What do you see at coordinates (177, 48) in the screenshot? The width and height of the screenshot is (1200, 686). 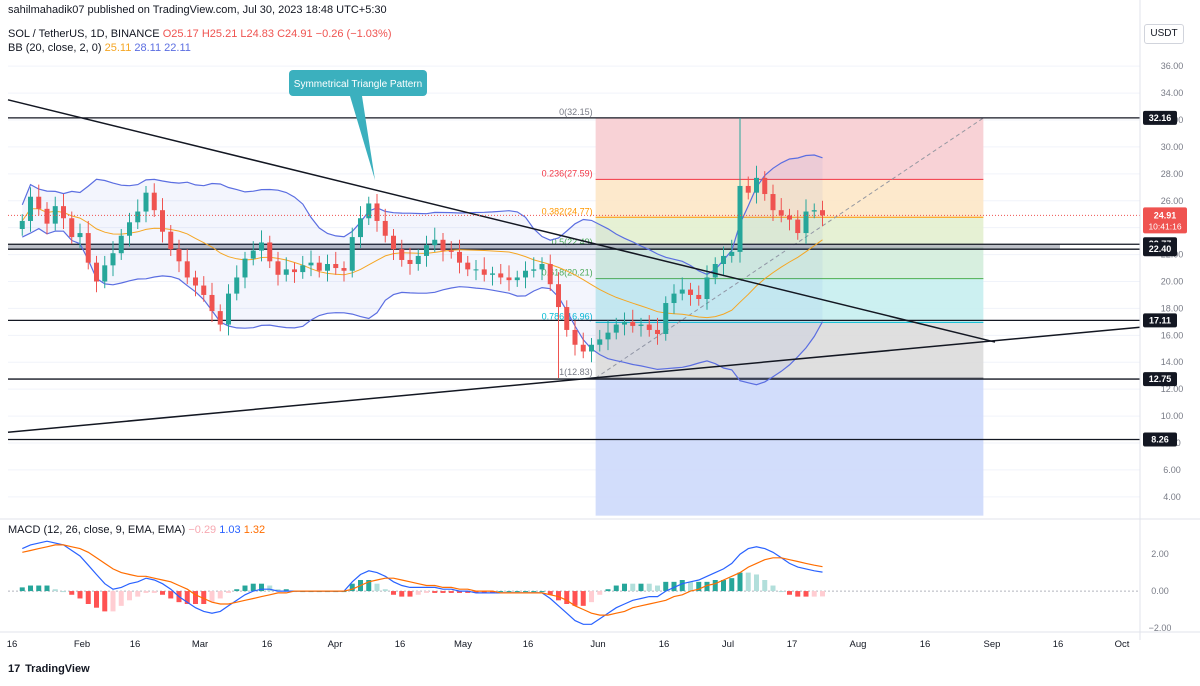 I see `bb-lower-value: 22.11` at bounding box center [177, 48].